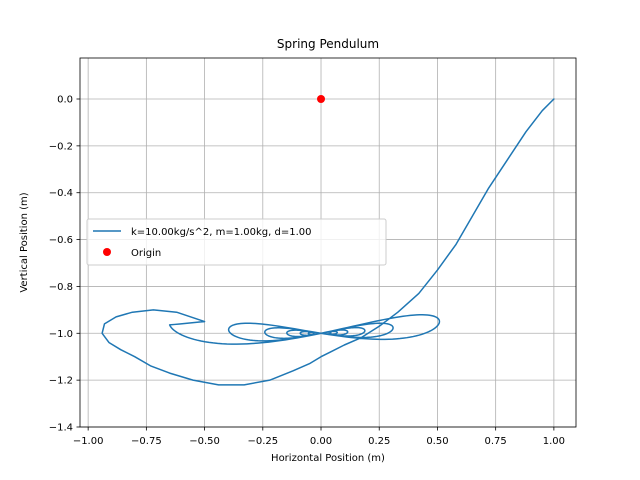  I want to click on y-tick-label: 0.0, so click(65, 100).